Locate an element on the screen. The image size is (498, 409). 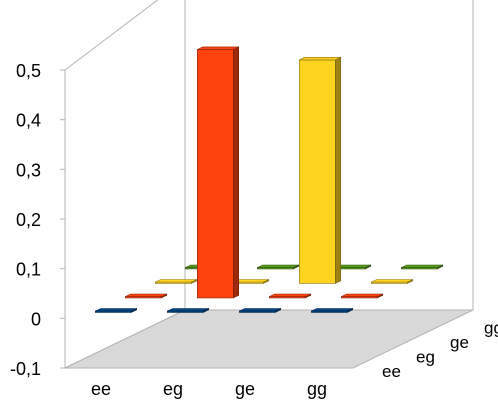
depth-tick-label: ge is located at coordinates (459, 342).